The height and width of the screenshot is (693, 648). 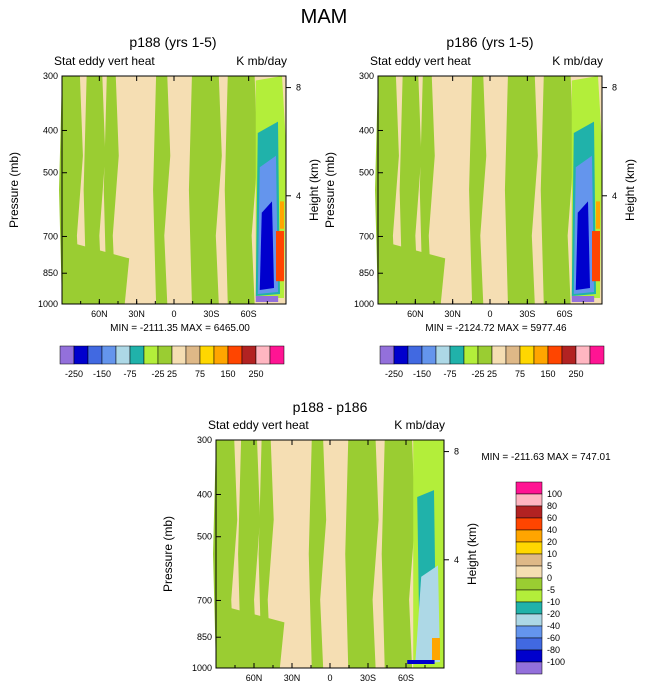 What do you see at coordinates (552, 530) in the screenshot?
I see `colorbar-label: 40` at bounding box center [552, 530].